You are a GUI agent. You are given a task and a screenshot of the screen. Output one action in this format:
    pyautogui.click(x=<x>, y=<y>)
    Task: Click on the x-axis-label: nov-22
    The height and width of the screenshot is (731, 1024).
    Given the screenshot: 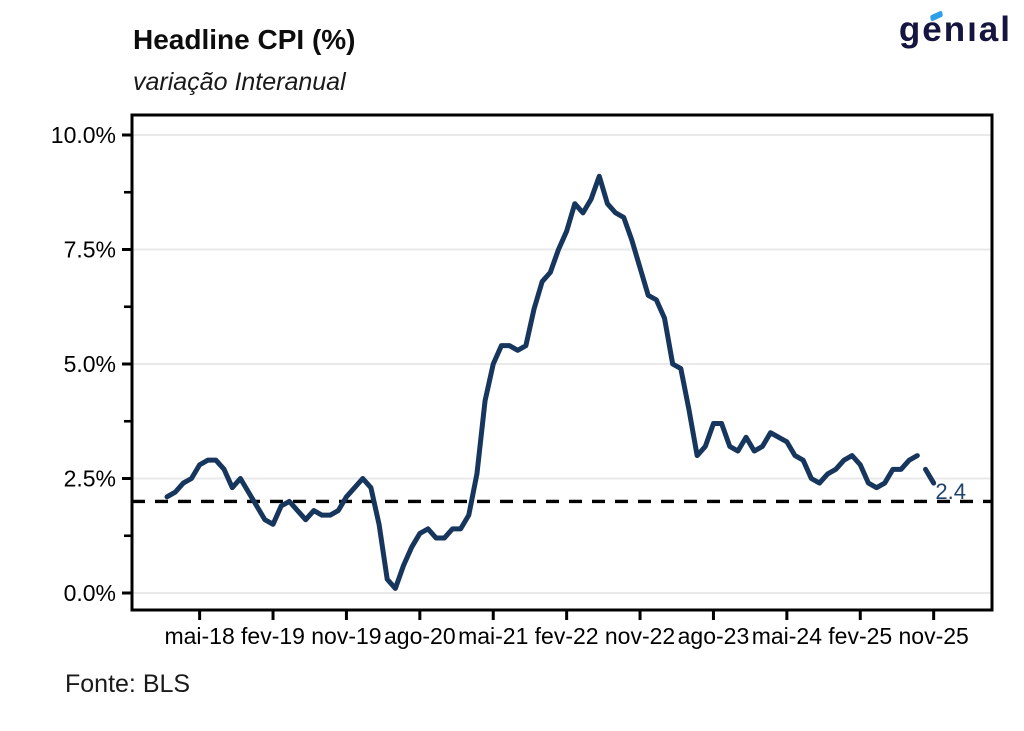 What is the action you would take?
    pyautogui.click(x=640, y=636)
    